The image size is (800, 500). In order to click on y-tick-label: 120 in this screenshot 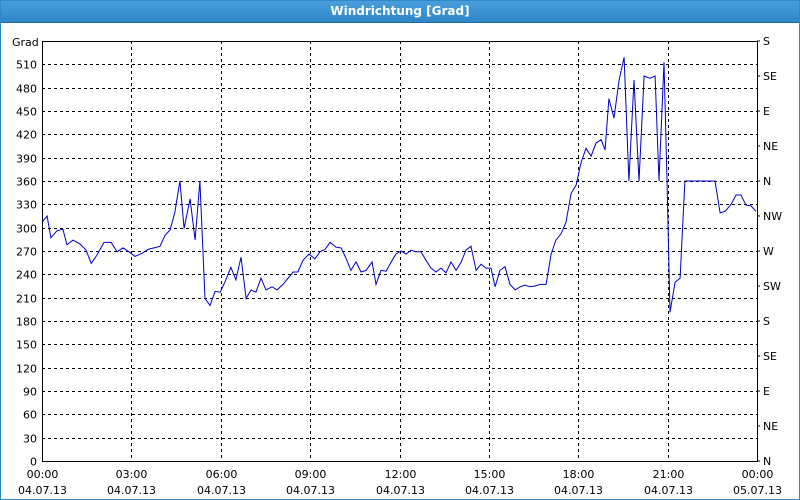, I will do `click(26, 369)`.